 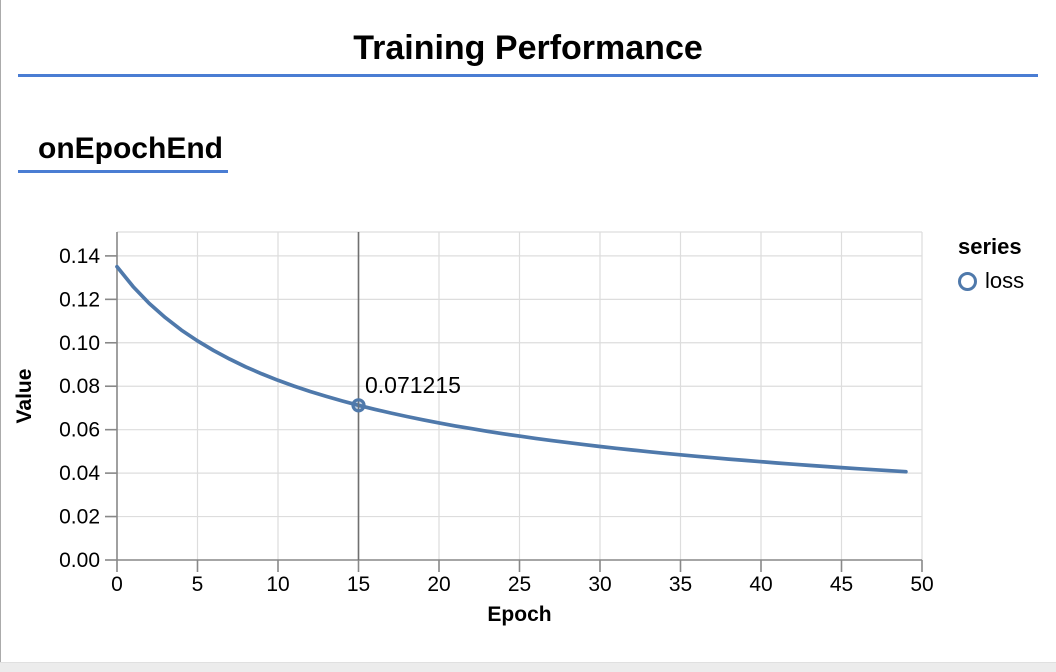 What do you see at coordinates (760, 584) in the screenshot?
I see `x-tick-label: 40` at bounding box center [760, 584].